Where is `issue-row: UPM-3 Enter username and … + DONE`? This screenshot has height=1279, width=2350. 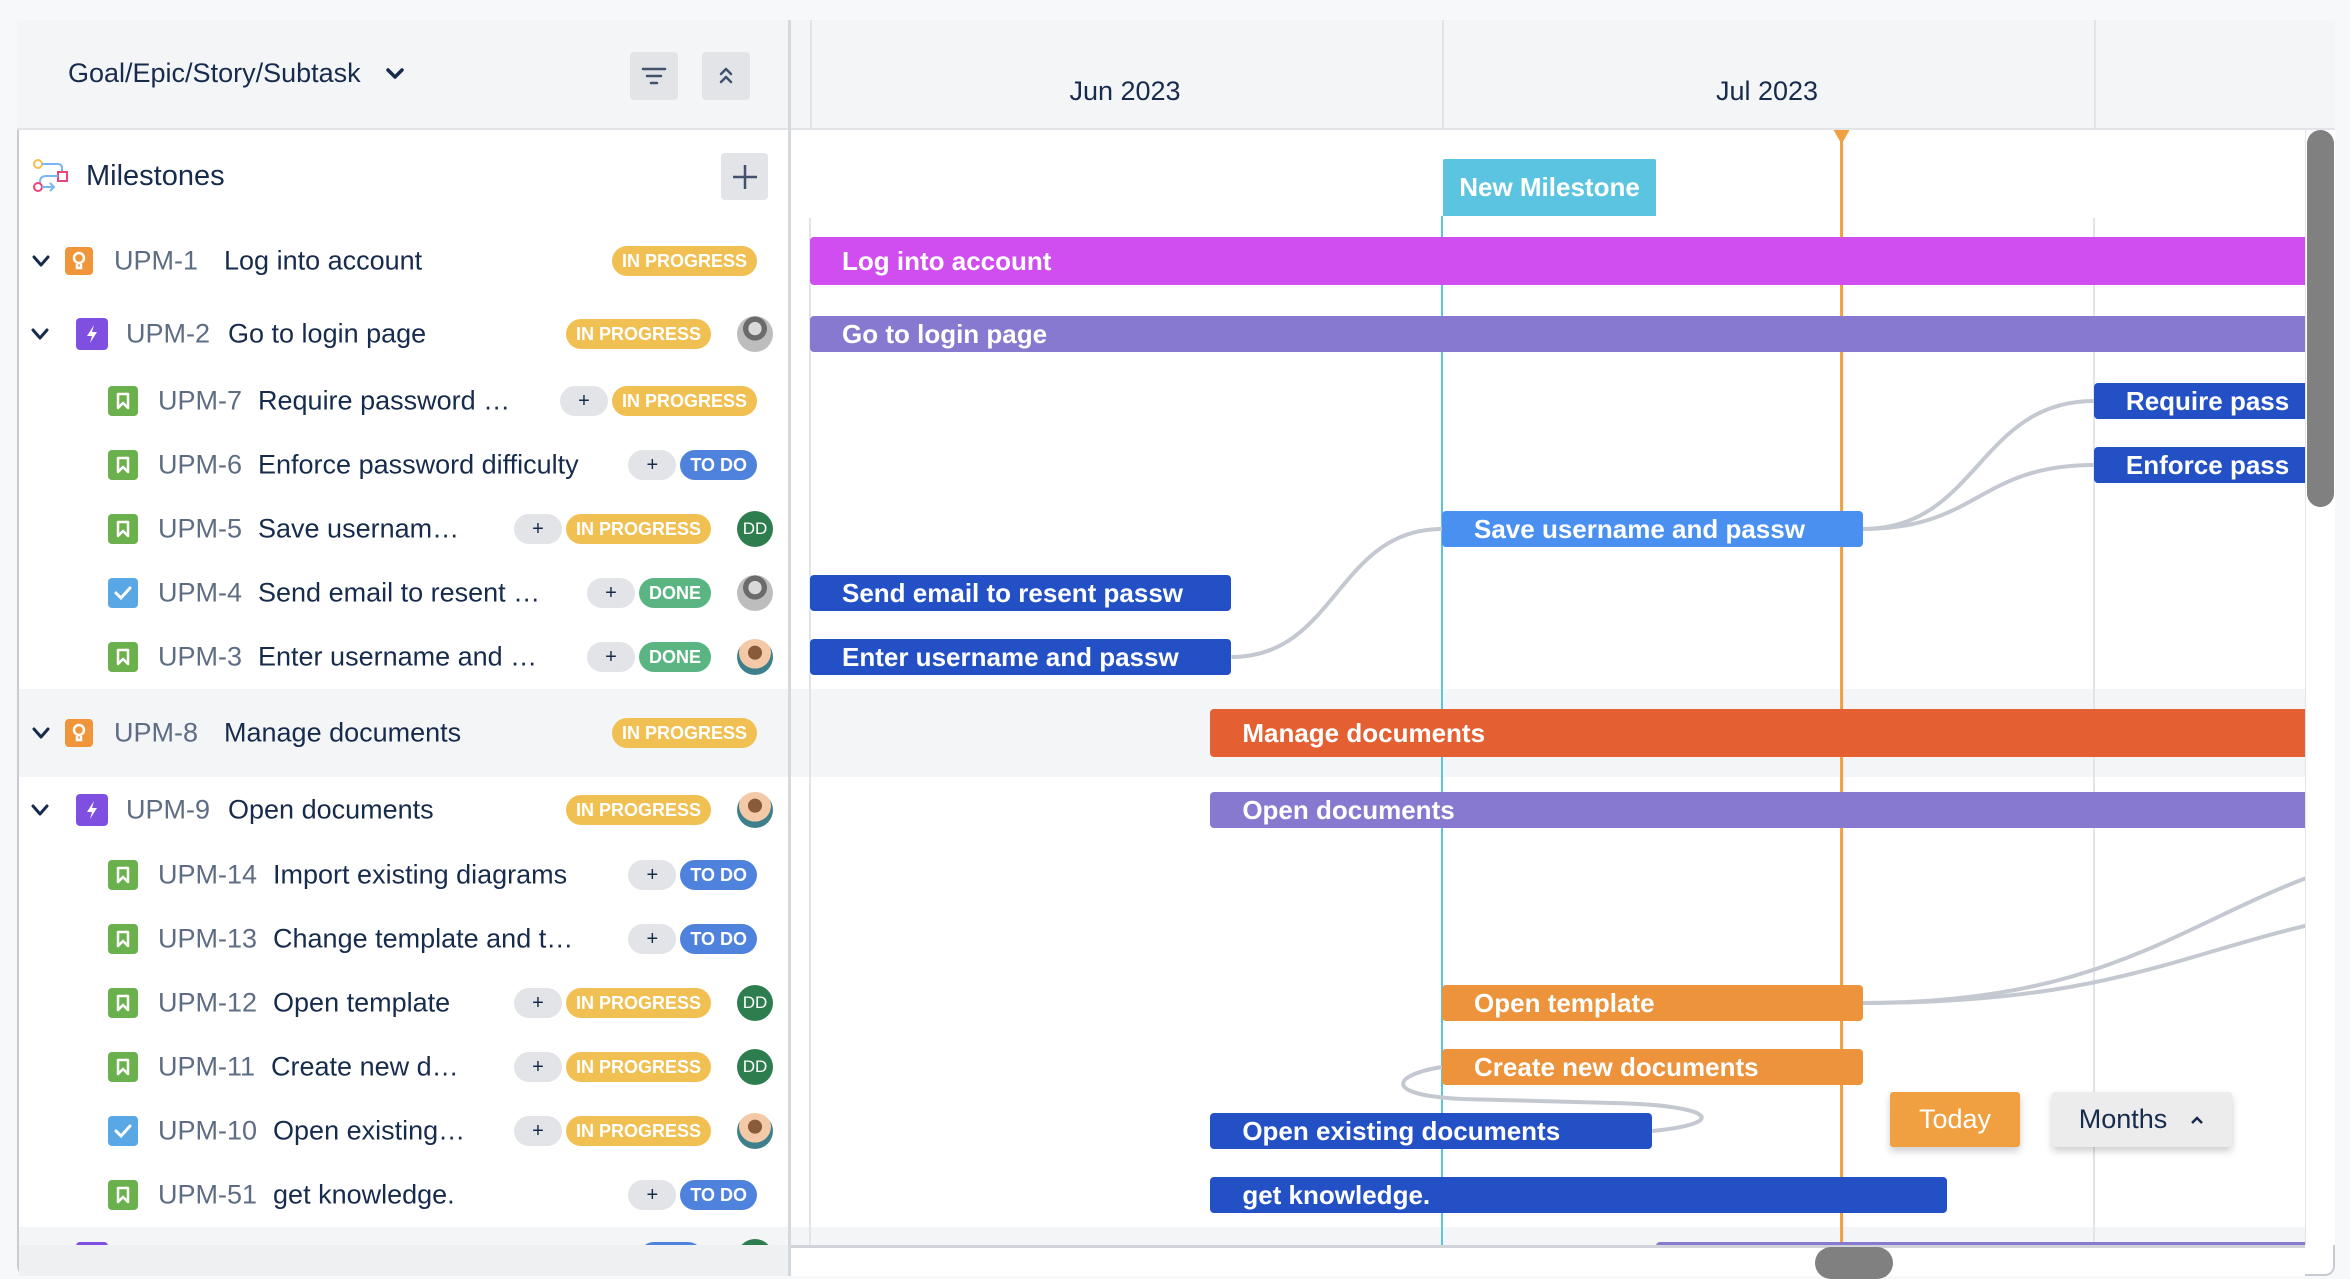
issue-row: UPM-3 Enter username and … + DONE is located at coordinates (403, 657).